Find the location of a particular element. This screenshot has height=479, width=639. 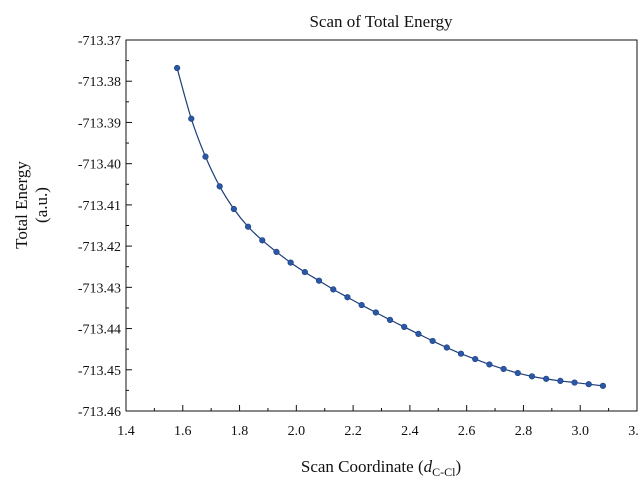

y-tick-label: -713.40 is located at coordinates (99, 165).